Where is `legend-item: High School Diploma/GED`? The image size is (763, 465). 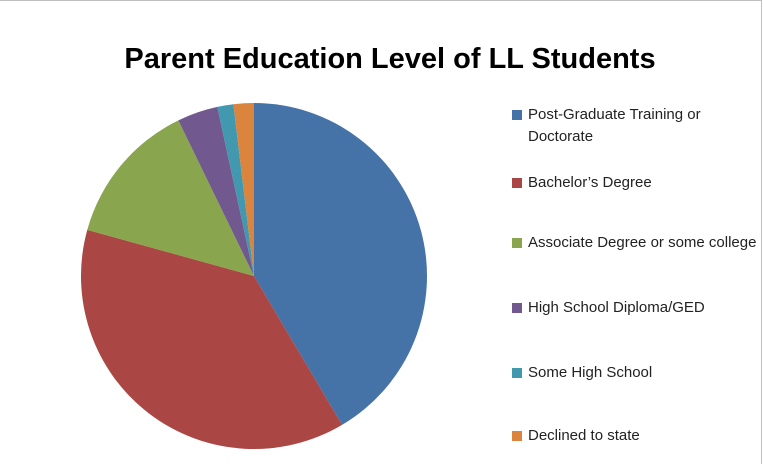
legend-item: High School Diploma/GED is located at coordinates (634, 308).